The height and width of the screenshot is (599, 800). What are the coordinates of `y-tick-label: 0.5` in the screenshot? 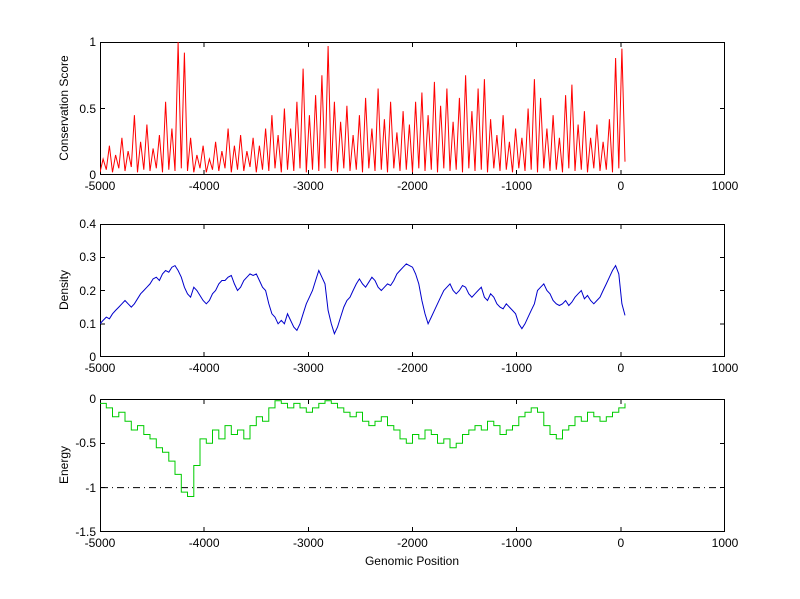 It's located at (87, 108).